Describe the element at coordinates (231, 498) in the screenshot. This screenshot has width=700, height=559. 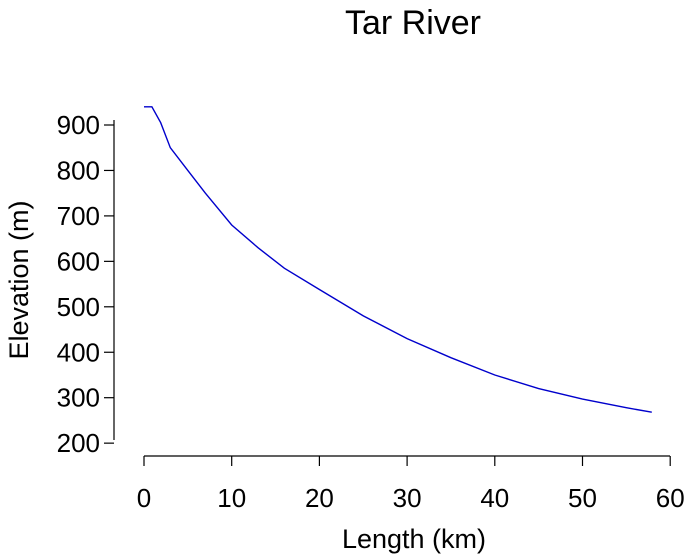
I see `x-tick-label: 10` at that location.